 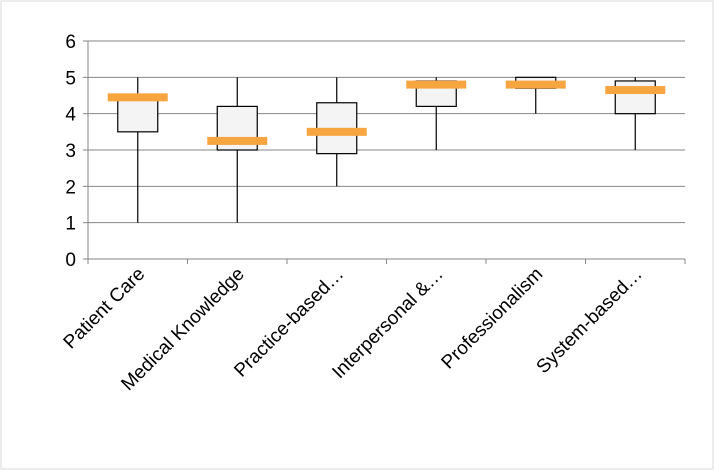 I want to click on y-tick-label: 2, so click(x=70, y=187).